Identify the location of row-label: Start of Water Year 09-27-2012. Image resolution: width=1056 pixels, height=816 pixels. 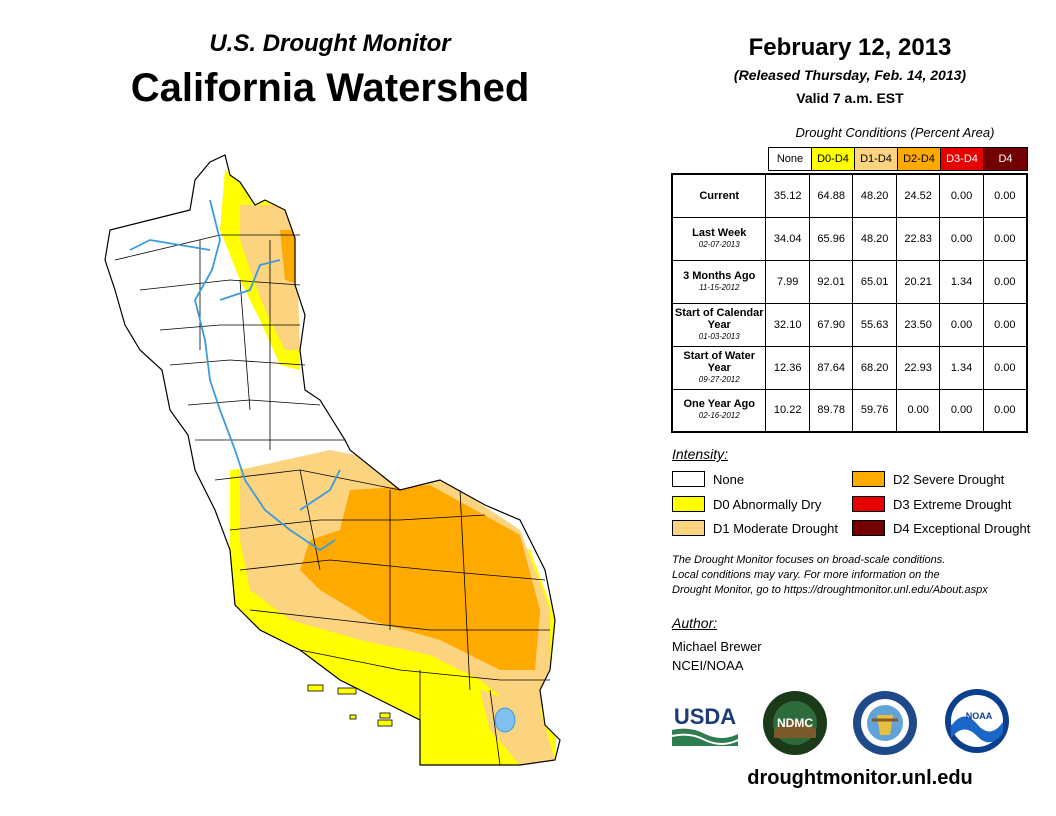
(719, 367).